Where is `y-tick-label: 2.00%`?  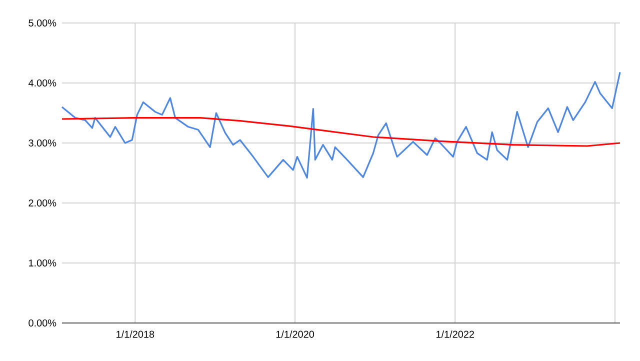
y-tick-label: 2.00% is located at coordinates (42, 203).